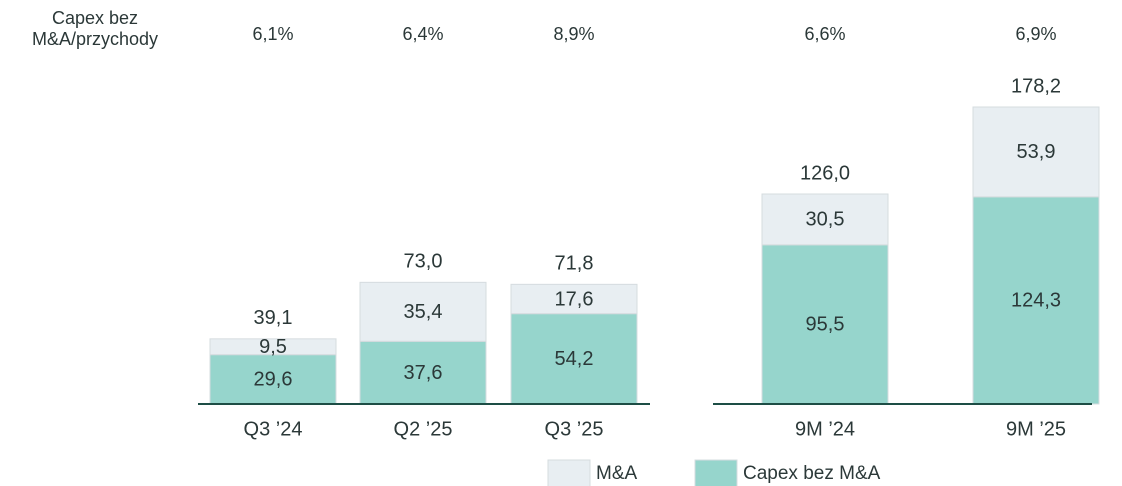 Image resolution: width=1122 pixels, height=486 pixels. Describe the element at coordinates (423, 262) in the screenshot. I see `total-label: 73,0` at that location.